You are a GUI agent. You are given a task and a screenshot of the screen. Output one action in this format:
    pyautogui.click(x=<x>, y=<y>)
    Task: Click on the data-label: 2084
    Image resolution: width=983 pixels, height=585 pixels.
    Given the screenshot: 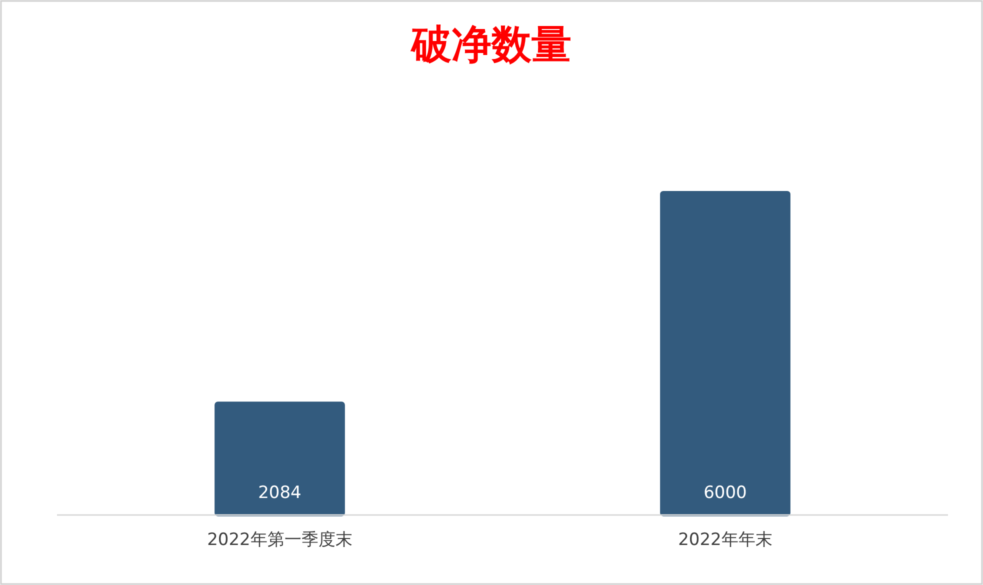 What is the action you would take?
    pyautogui.click(x=280, y=493)
    